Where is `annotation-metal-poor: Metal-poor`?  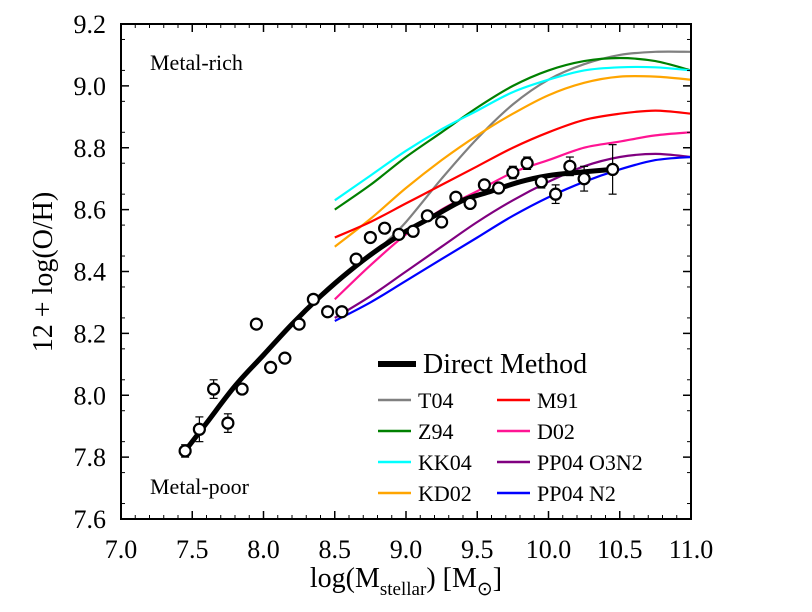 annotation-metal-poor: Metal-poor is located at coordinates (200, 486).